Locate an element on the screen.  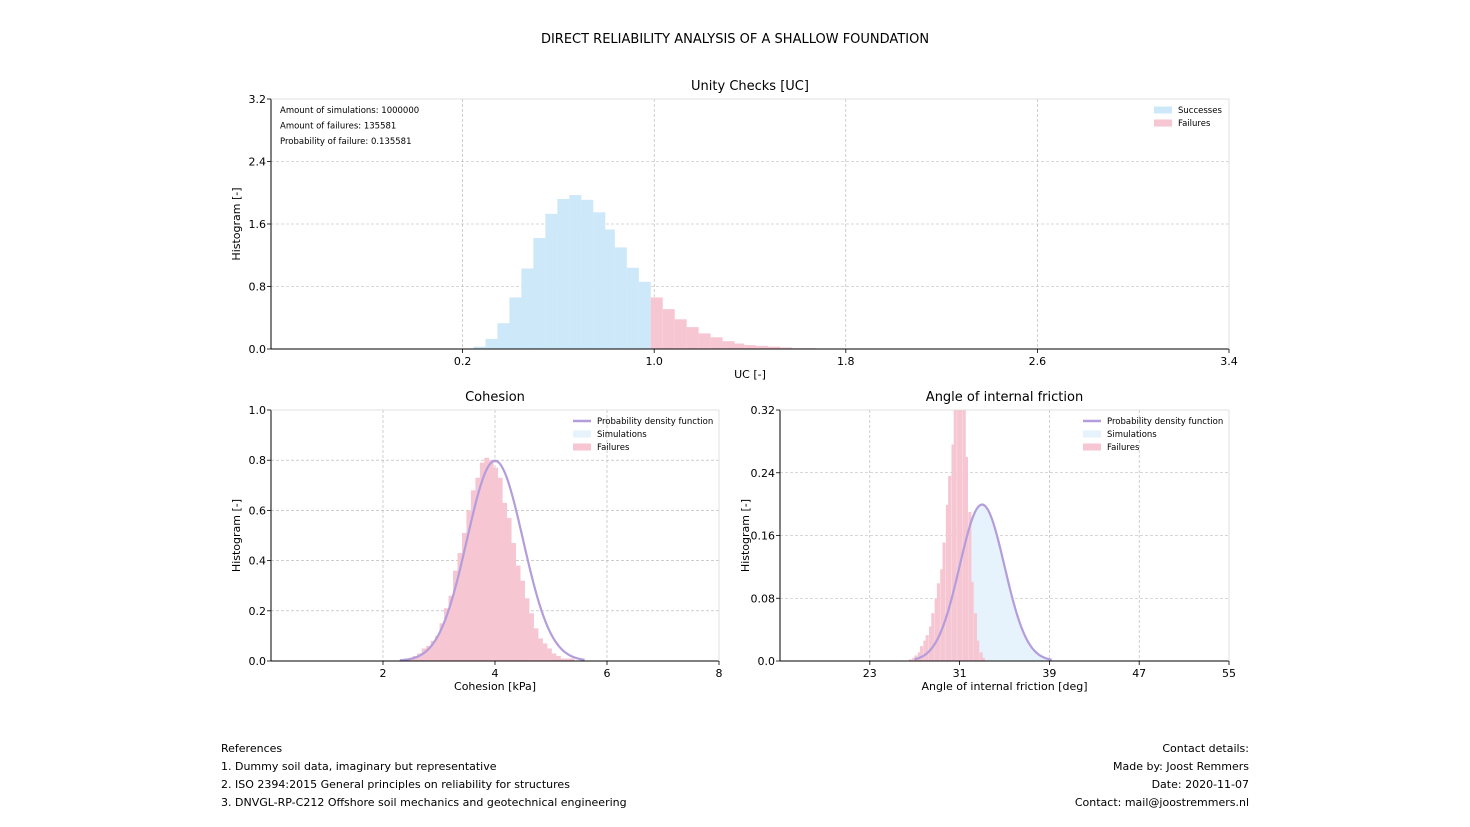
legend-label: Probability density function is located at coordinates (1165, 422).